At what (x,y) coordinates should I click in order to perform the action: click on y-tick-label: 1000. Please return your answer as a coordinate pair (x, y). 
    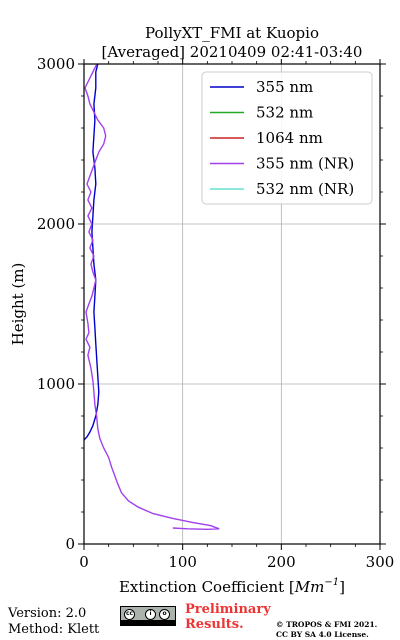
    Looking at the image, I should click on (56, 384).